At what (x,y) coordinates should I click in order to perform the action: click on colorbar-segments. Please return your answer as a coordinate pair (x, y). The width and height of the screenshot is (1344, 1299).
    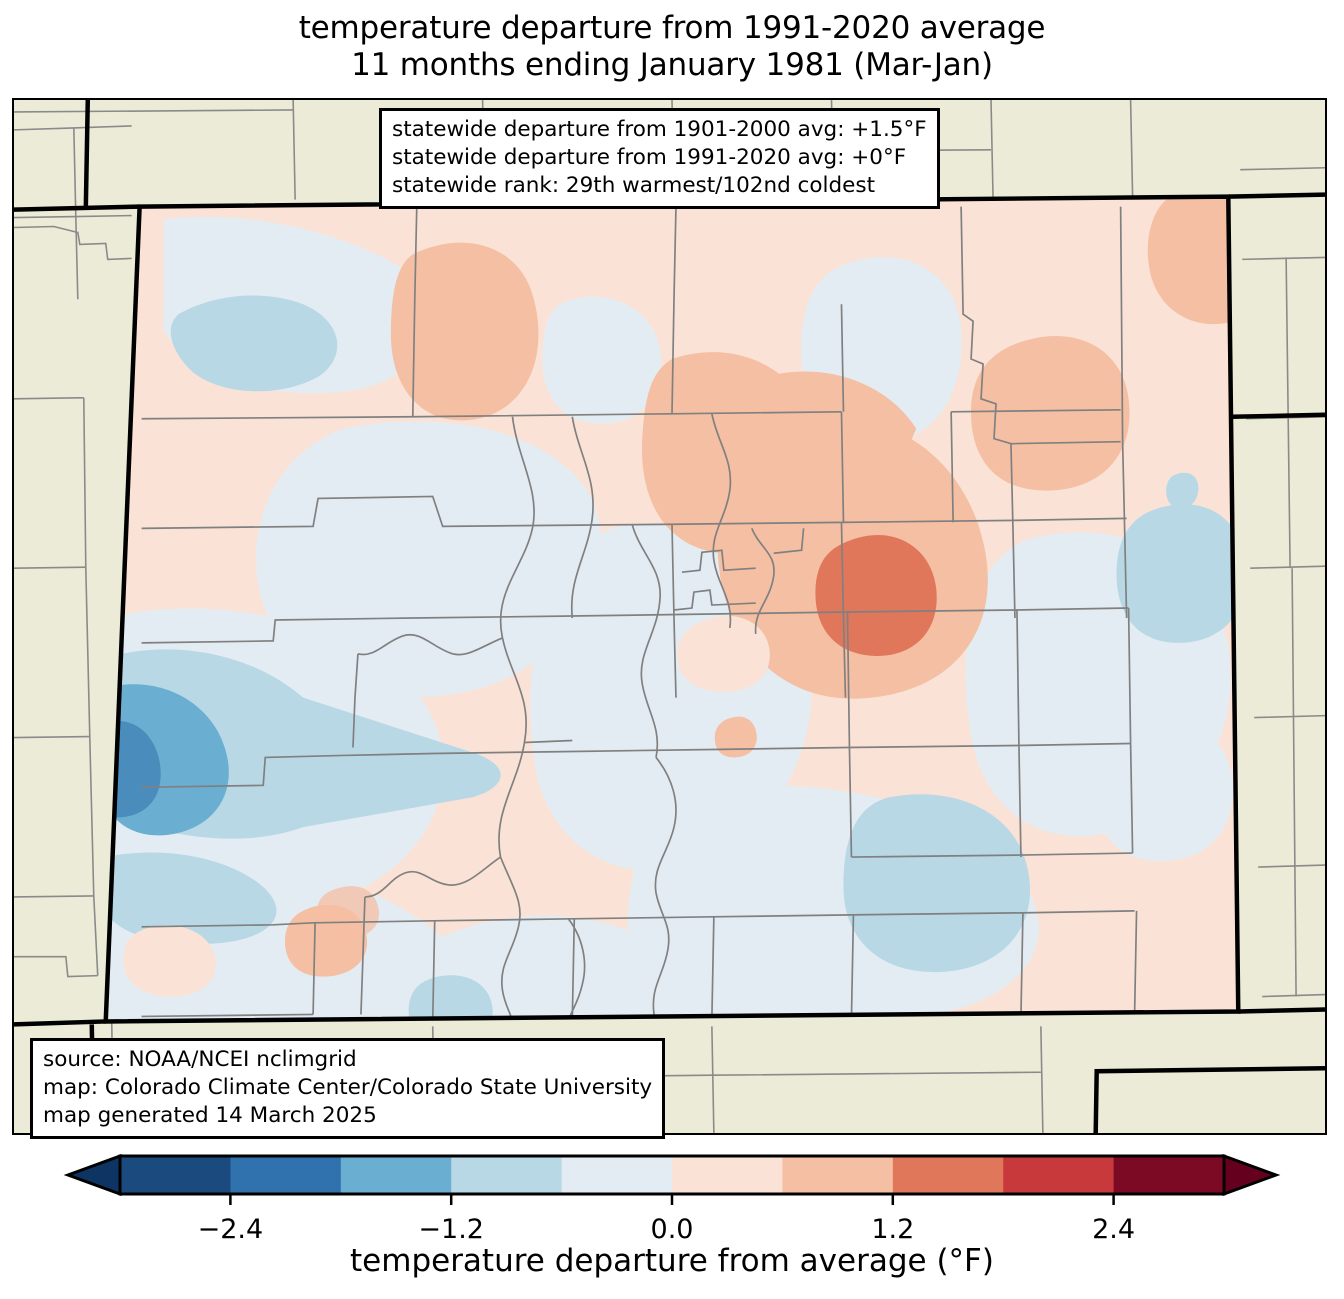
    Looking at the image, I should click on (672, 1175).